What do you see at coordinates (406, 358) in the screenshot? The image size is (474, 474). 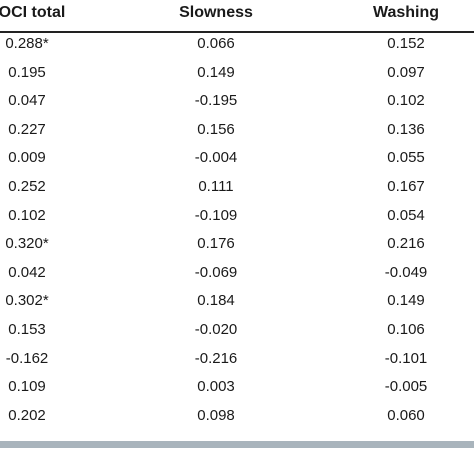 I see `table-cell: -0.101` at bounding box center [406, 358].